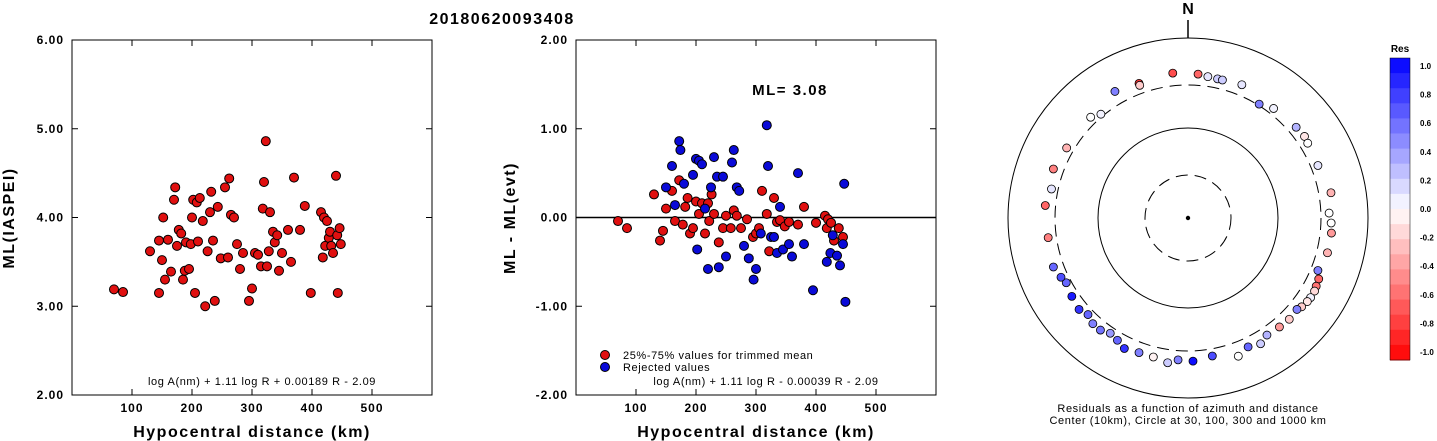 The image size is (1437, 441). What do you see at coordinates (1427, 209) in the screenshot?
I see `colorbar-labels: 1.0 0.8 0.6 0.4 0.2 0.0 -0.2 -0.4 -0.6 -0.8 -1.0` at bounding box center [1427, 209].